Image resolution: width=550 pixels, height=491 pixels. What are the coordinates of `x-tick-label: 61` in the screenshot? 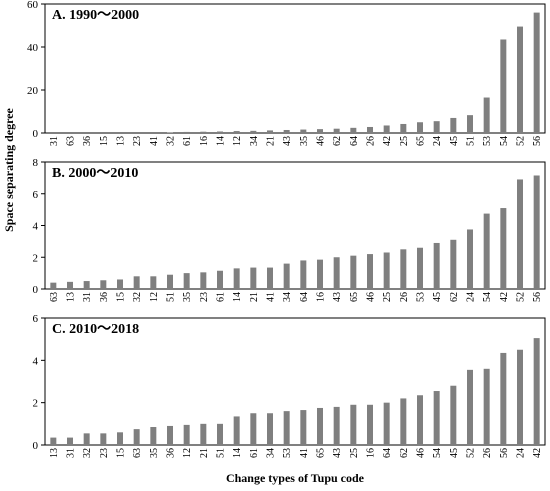 It's located at (221, 297).